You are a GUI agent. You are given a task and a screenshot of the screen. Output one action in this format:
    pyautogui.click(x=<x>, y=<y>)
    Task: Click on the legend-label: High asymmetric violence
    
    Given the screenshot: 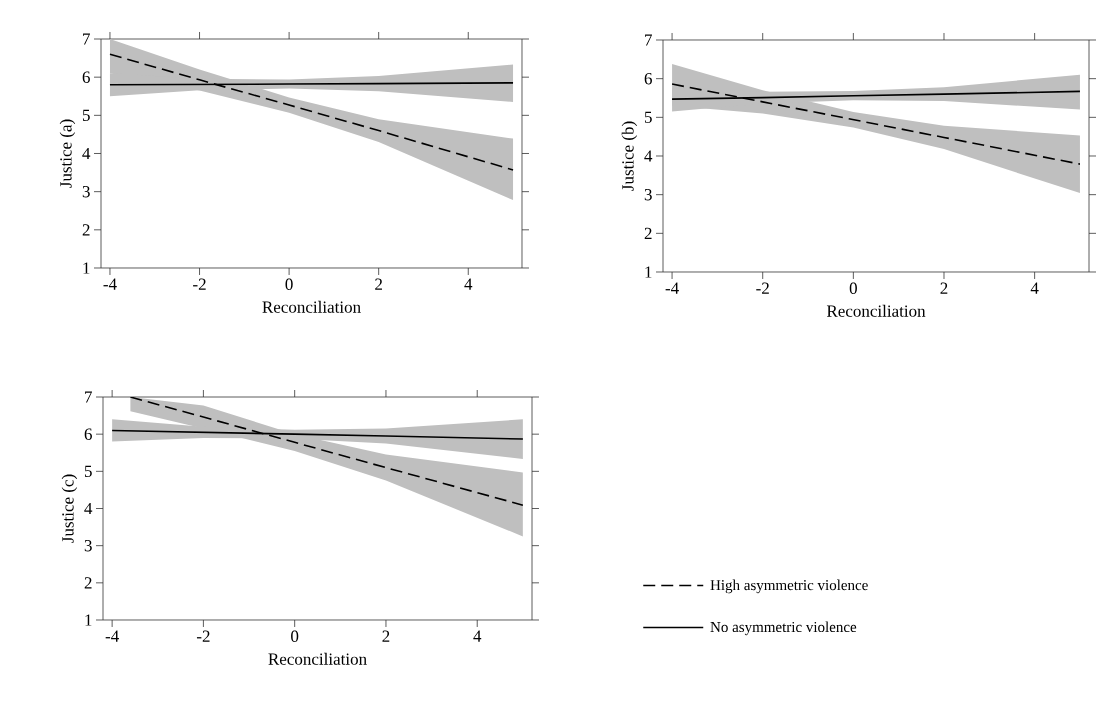 What is the action you would take?
    pyautogui.click(x=789, y=586)
    